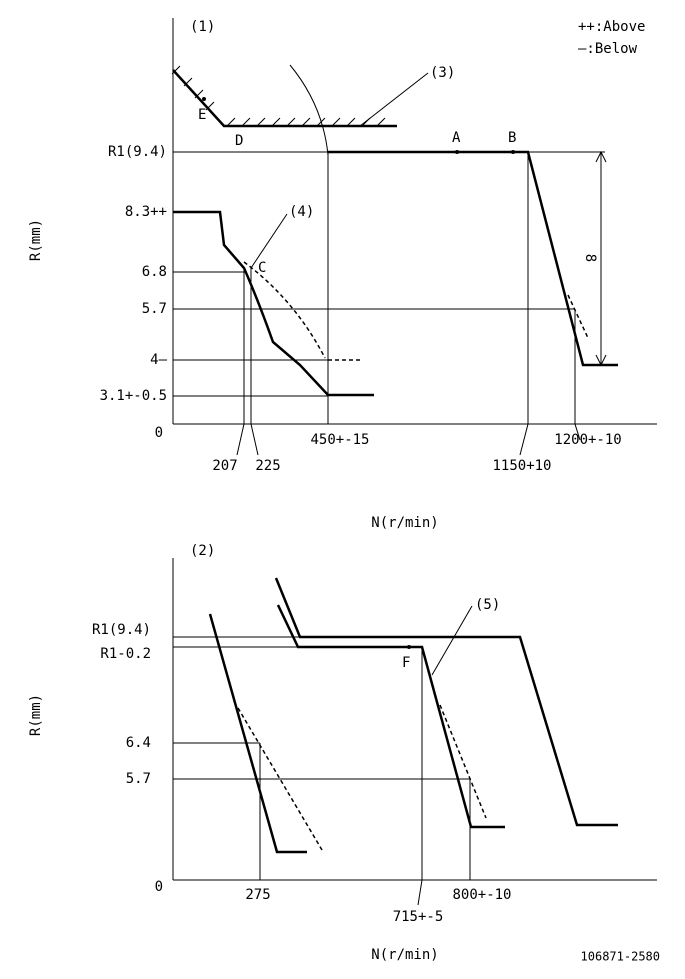 This screenshot has width=685, height=979. Describe the element at coordinates (202, 115) in the screenshot. I see `point: E` at that location.